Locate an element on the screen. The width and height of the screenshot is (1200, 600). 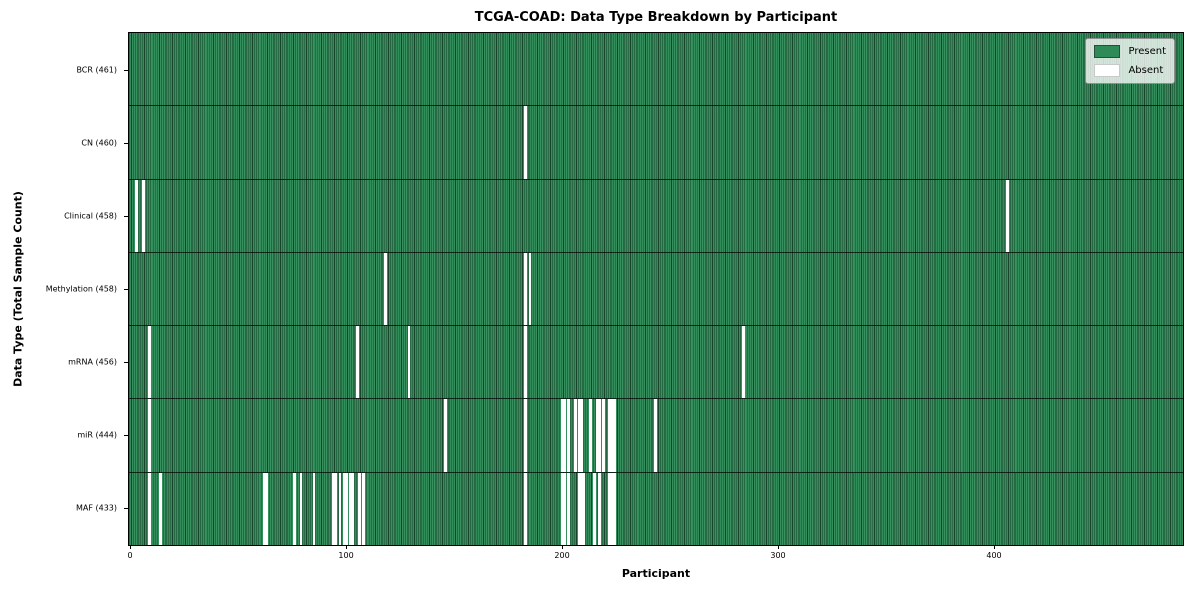
y-tick-label: CN (460) is located at coordinates (99, 143).